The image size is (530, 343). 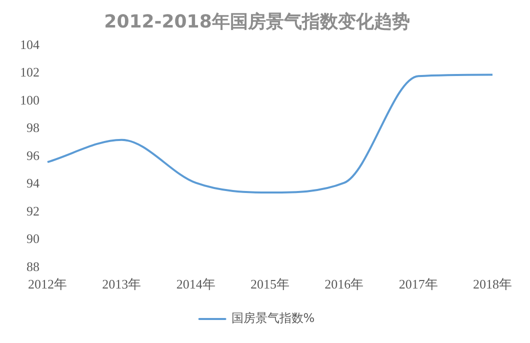 I want to click on x-tick-label: 2014年, so click(x=196, y=284).